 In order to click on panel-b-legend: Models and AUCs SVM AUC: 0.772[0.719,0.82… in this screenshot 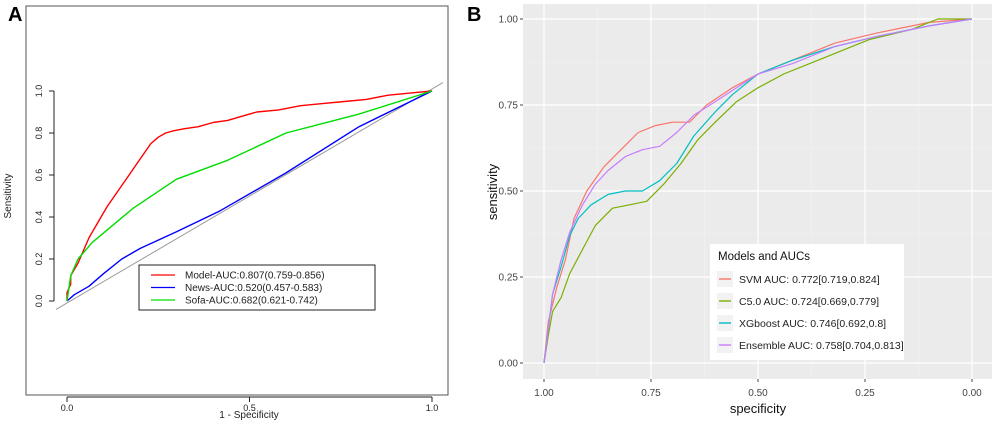, I will do `click(807, 302)`.